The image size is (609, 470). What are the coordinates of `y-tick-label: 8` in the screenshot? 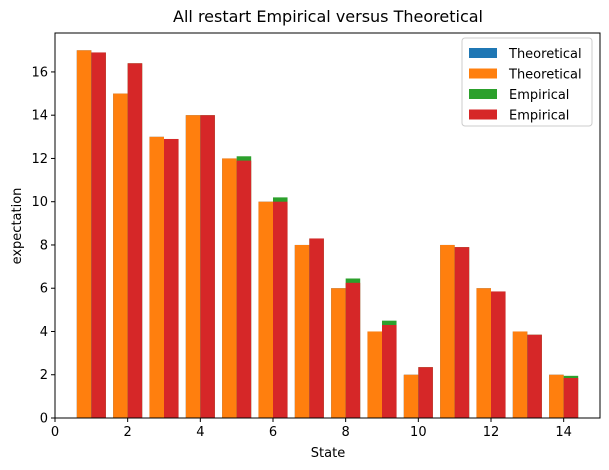 It's located at (44, 245).